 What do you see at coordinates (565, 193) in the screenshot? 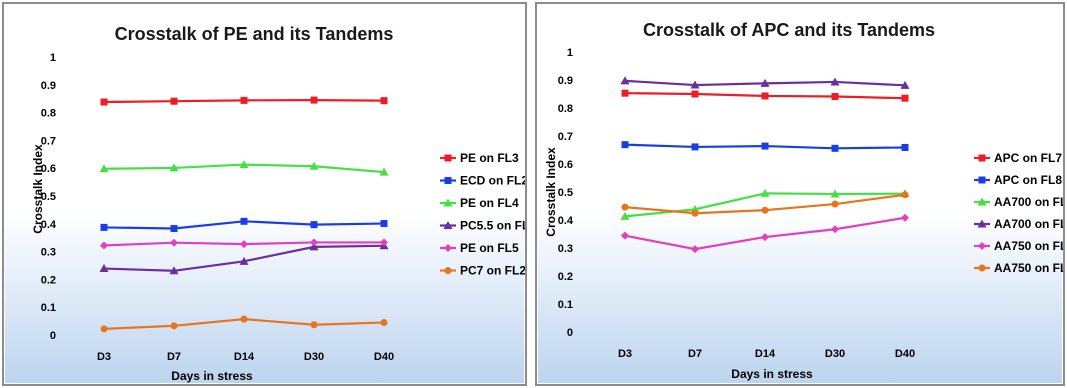
I see `y-tick-label: 0.5` at bounding box center [565, 193].